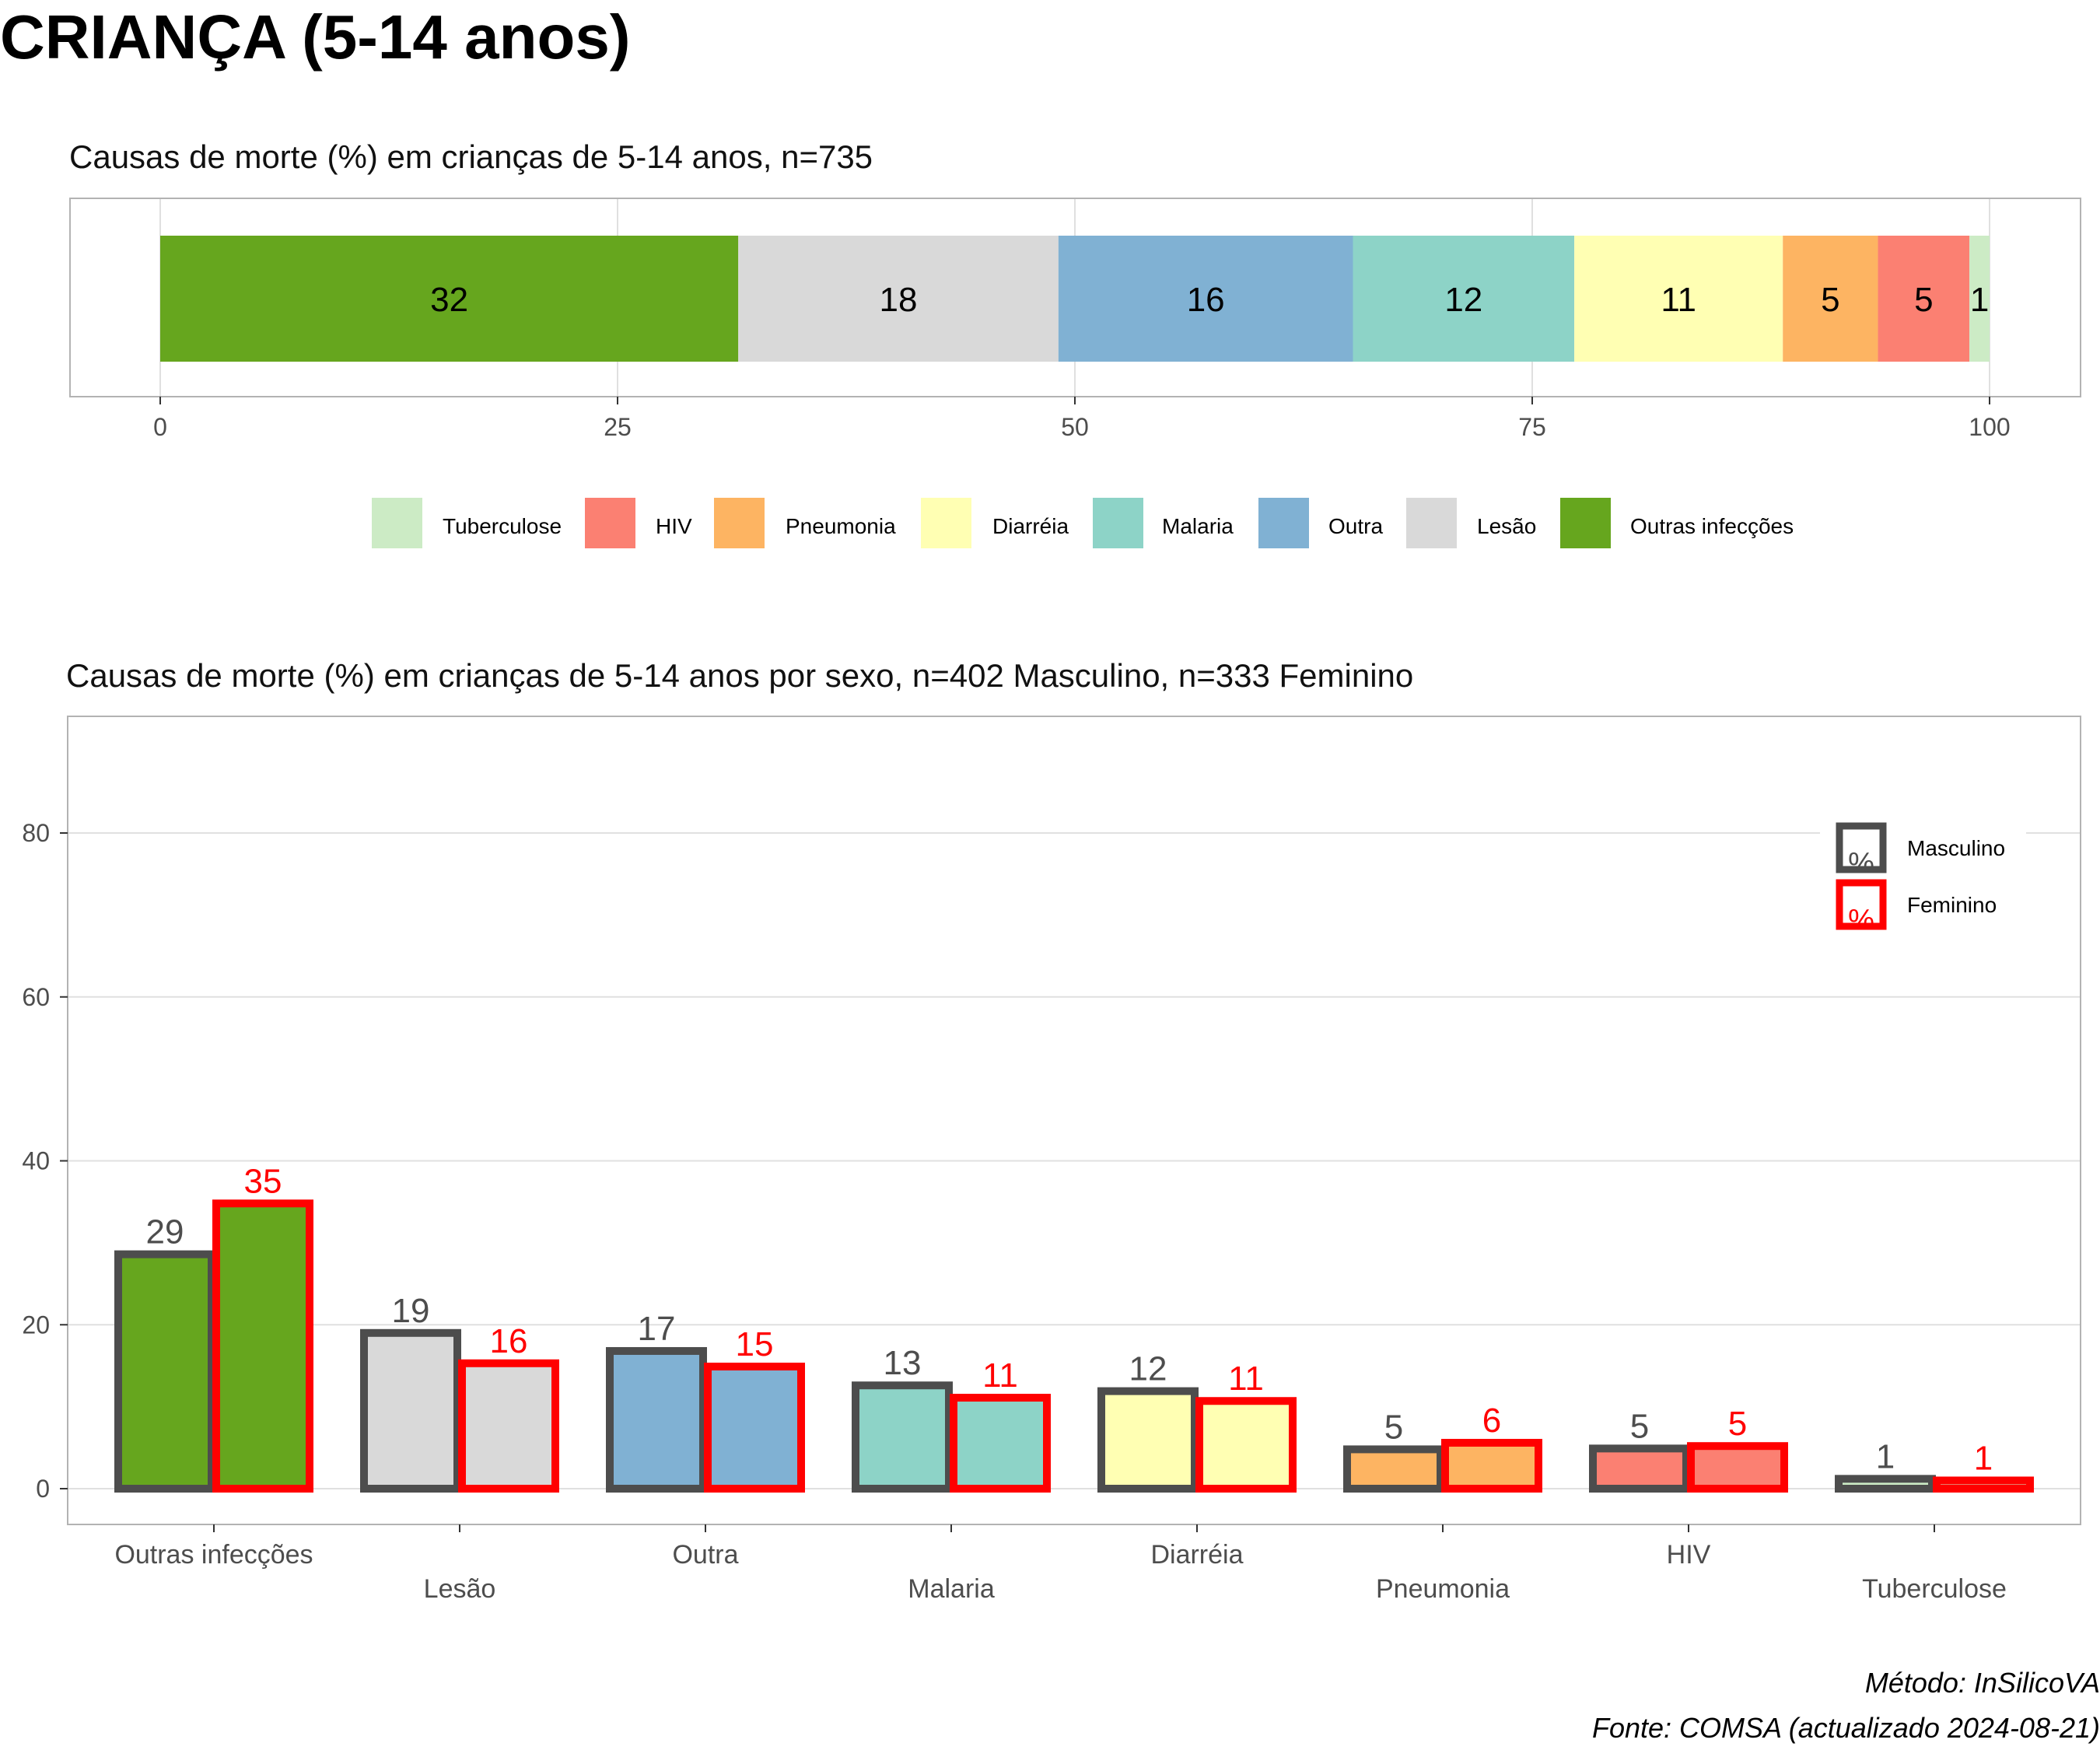  I want to click on bar-masculino-pneumonia, so click(1394, 1469).